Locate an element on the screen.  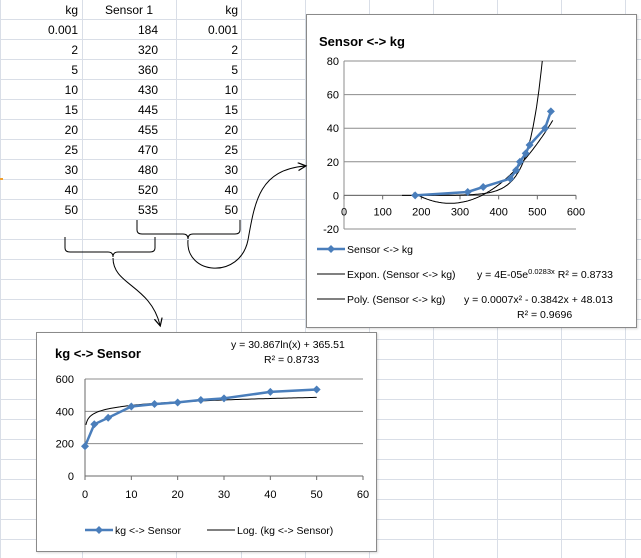
table-cell: 470 is located at coordinates (147, 150).